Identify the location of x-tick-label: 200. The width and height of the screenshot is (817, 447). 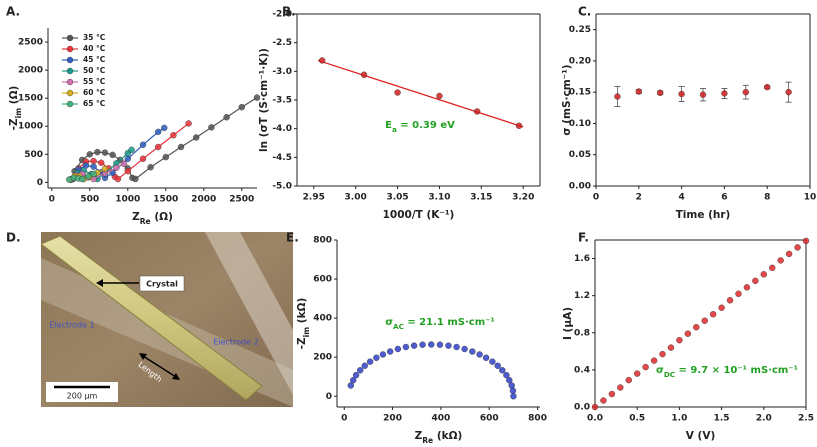
(392, 419).